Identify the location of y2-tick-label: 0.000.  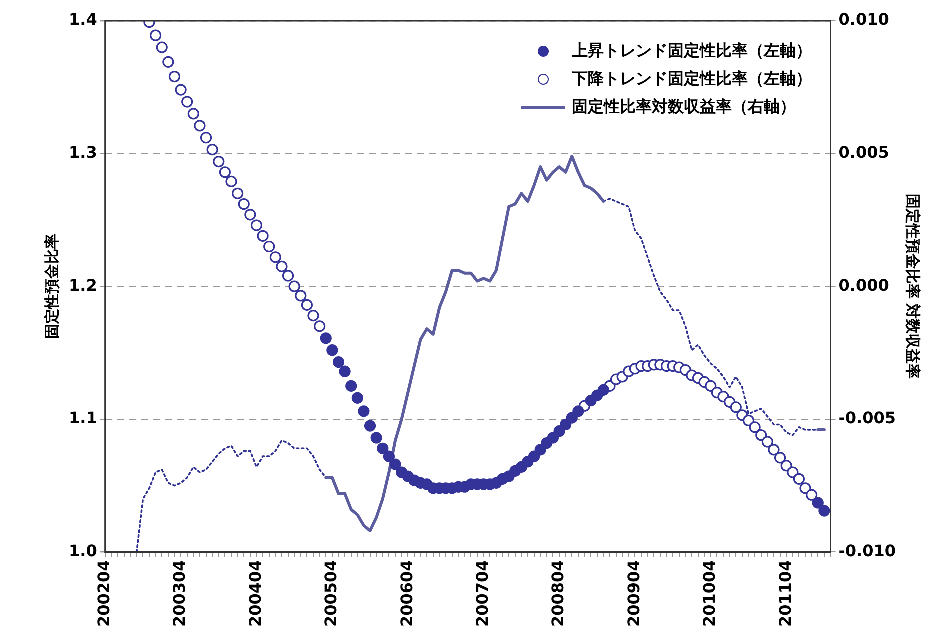
(864, 285).